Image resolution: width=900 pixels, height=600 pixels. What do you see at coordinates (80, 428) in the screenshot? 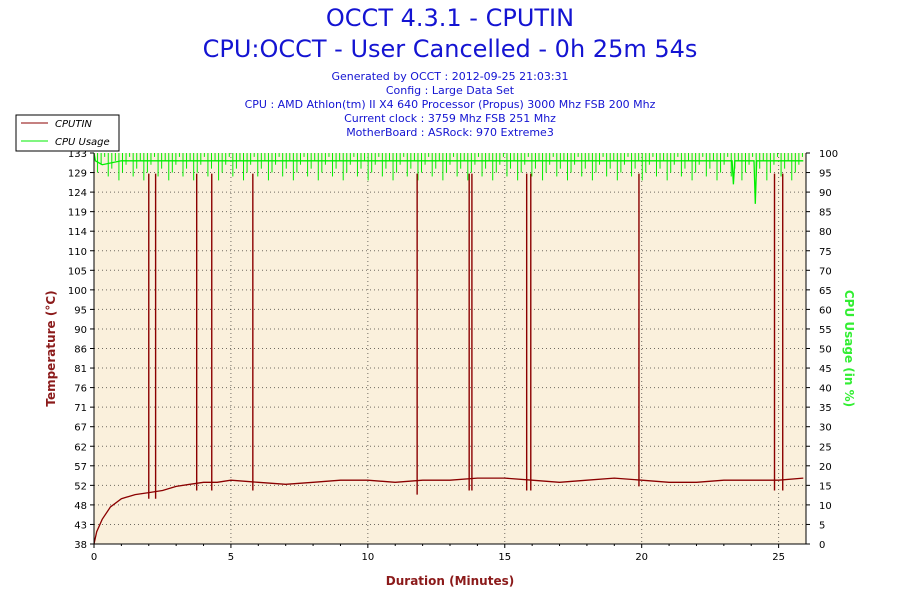
I see `y-left-tick-label: 67` at bounding box center [80, 428].